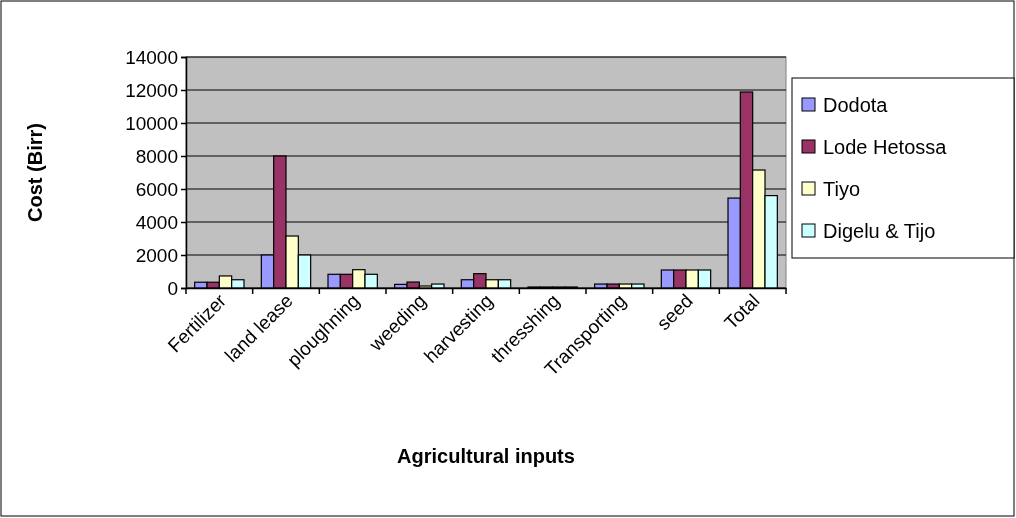  What do you see at coordinates (151, 57) in the screenshot?
I see `y-tick-label: 14000` at bounding box center [151, 57].